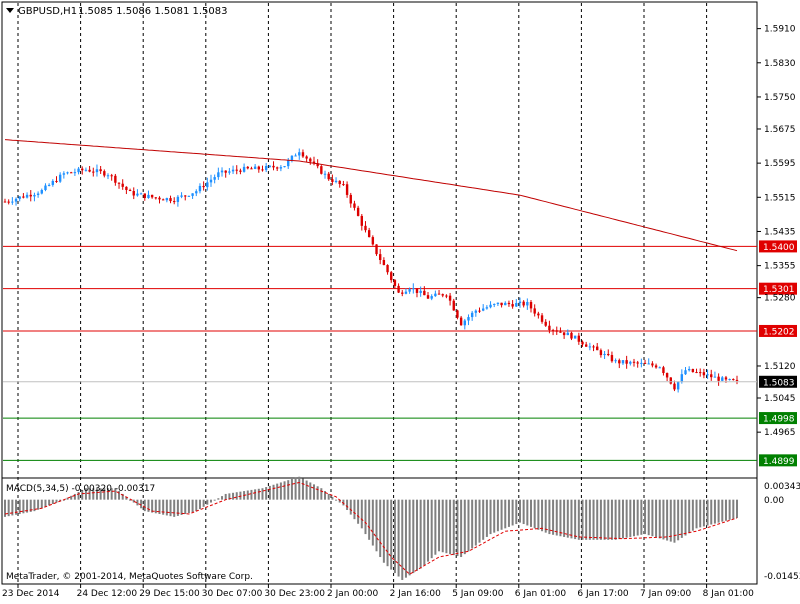 The height and width of the screenshot is (604, 800). What do you see at coordinates (729, 594) in the screenshot?
I see `time-tick-label: 8 Jan 01:00` at bounding box center [729, 594].